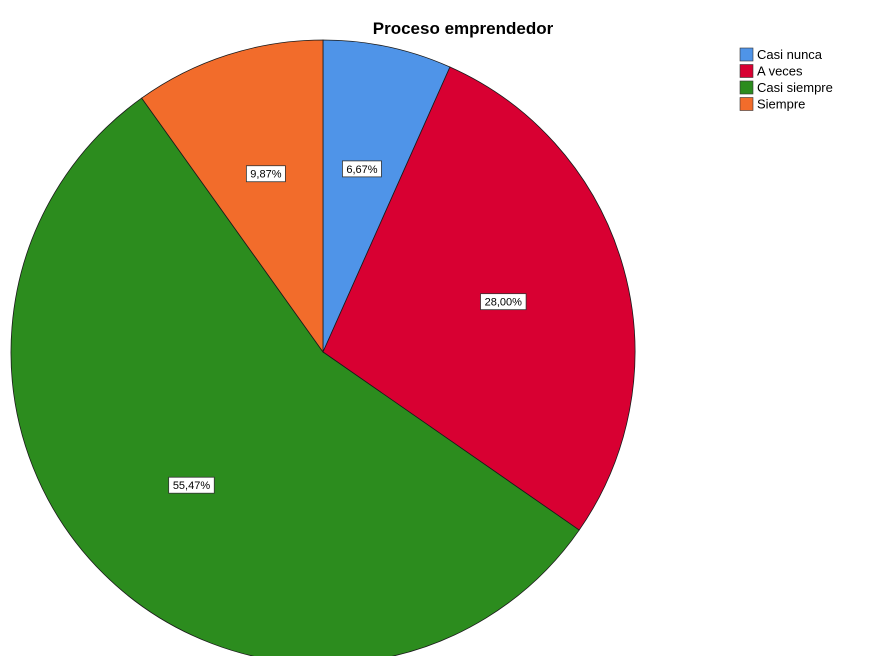 The width and height of the screenshot is (874, 656). I want to click on data-label: 55,47%, so click(191, 485).